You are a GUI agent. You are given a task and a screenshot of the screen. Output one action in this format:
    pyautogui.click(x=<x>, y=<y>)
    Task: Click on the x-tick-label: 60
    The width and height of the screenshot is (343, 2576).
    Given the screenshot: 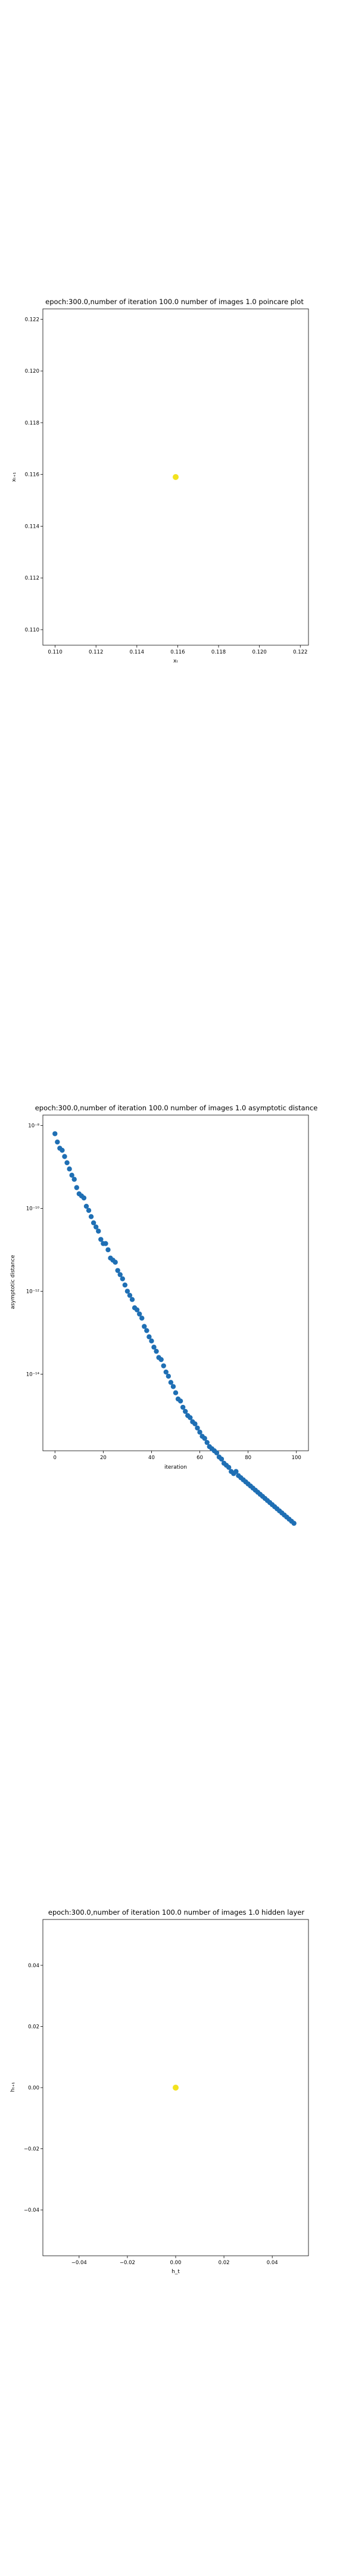 What is the action you would take?
    pyautogui.click(x=200, y=1458)
    